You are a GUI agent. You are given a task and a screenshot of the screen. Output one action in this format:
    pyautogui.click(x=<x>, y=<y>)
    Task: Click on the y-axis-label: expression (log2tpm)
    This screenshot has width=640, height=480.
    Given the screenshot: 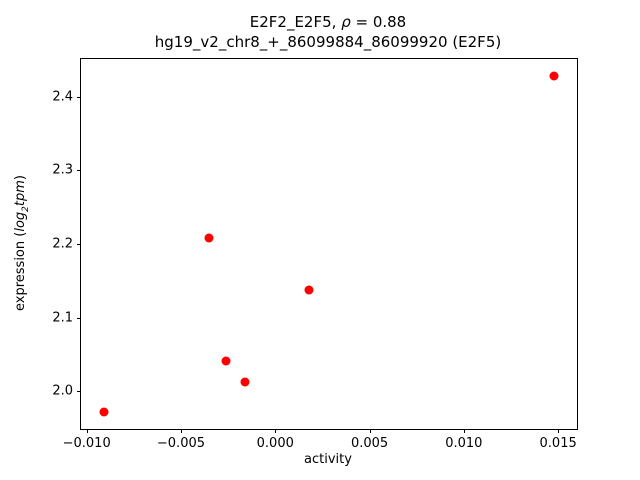 What is the action you would take?
    pyautogui.click(x=22, y=243)
    